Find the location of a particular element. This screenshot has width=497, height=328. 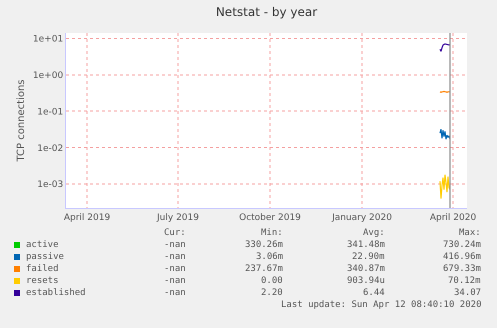

text: 730.24m is located at coordinates (462, 245).